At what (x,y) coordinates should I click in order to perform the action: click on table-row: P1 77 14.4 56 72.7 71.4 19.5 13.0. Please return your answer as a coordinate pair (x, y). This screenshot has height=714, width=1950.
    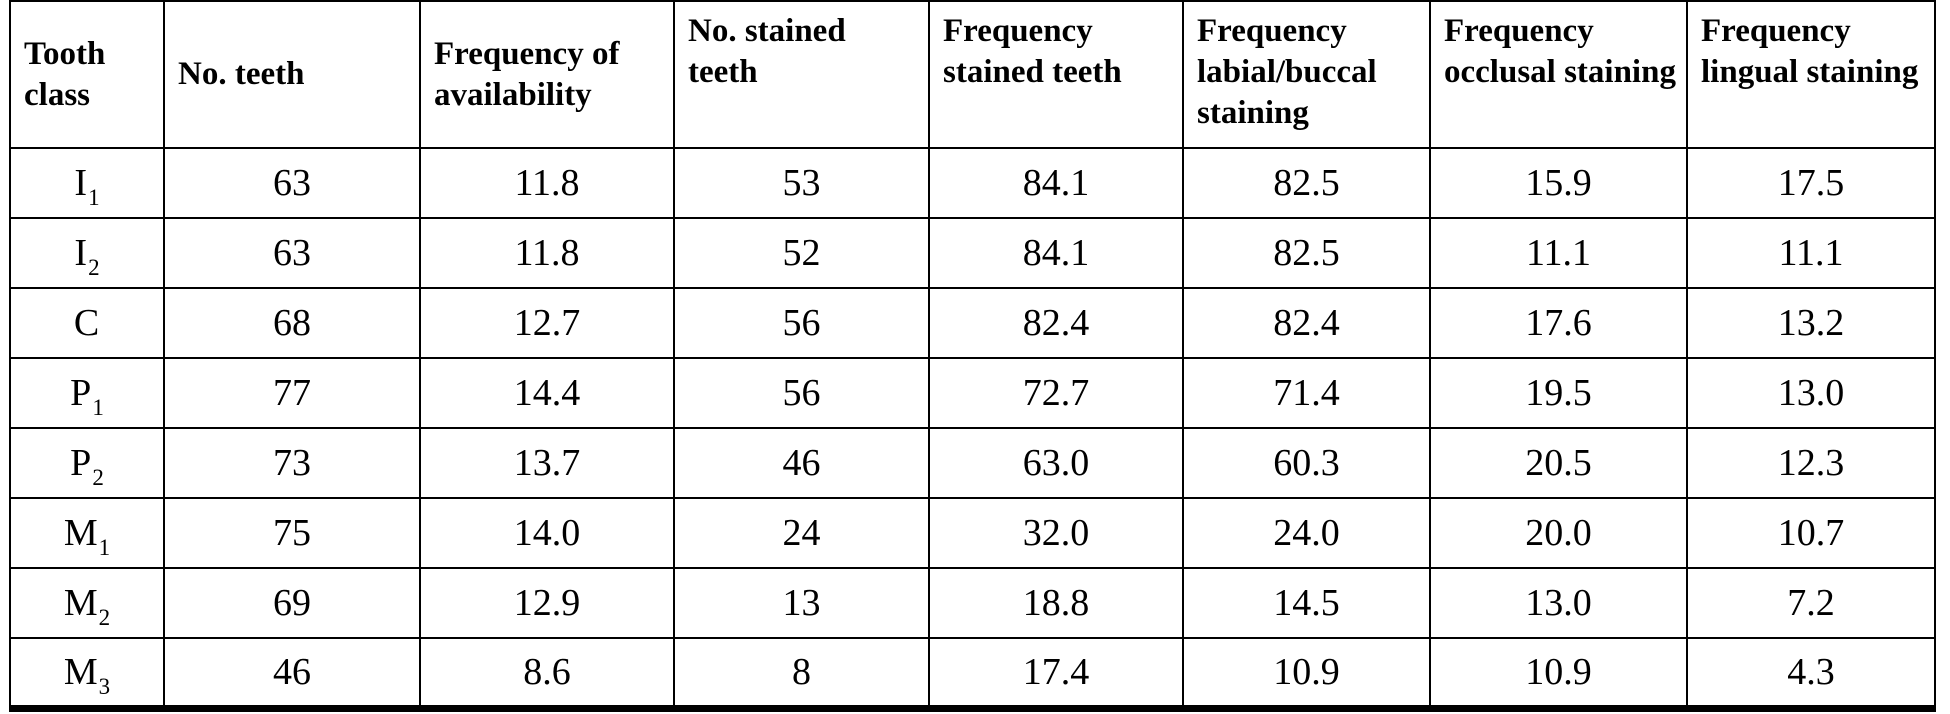
    Looking at the image, I should click on (972, 393).